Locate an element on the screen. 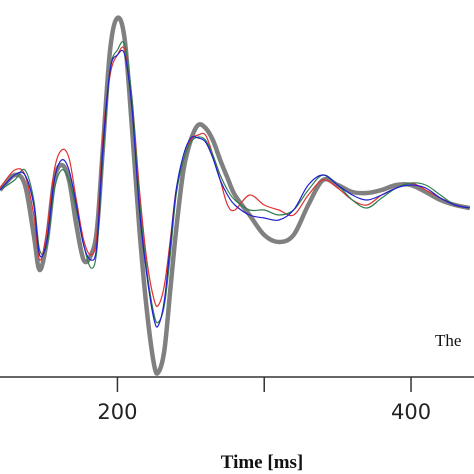  x-tick-label: 400 is located at coordinates (411, 412).